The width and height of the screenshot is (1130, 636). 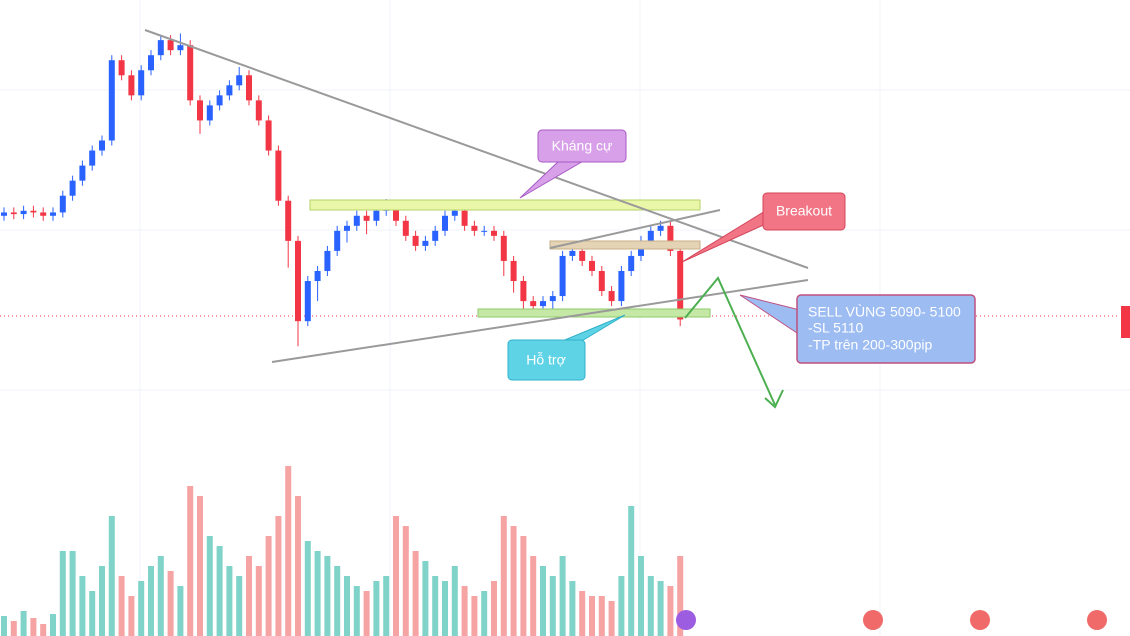 I want to click on plan-line: -TP trên 200-300pip, so click(x=870, y=345).